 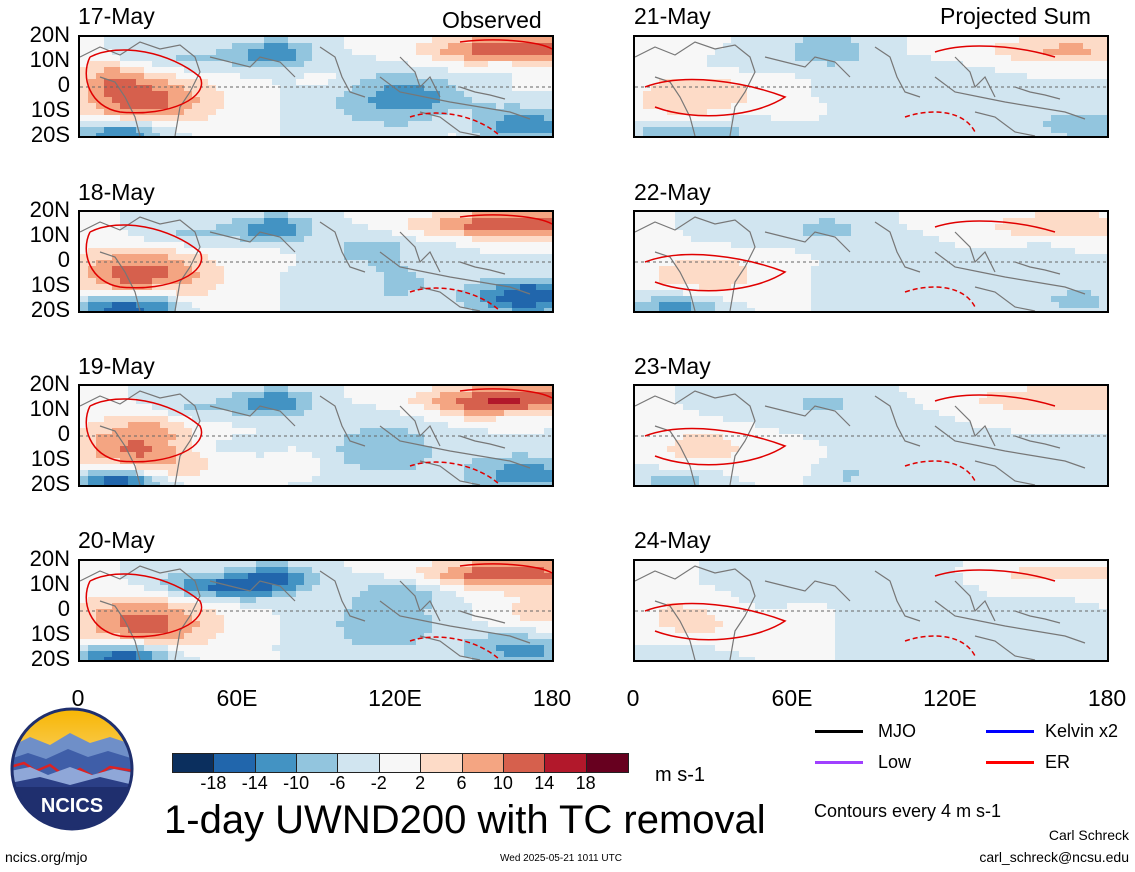 I want to click on legend-label-low: Low, so click(x=895, y=762).